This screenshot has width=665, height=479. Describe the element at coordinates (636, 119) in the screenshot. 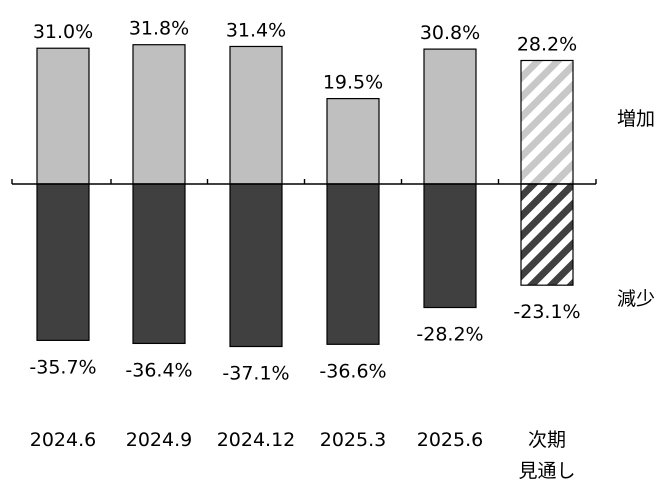

I see `series-label-increase: 増加` at that location.